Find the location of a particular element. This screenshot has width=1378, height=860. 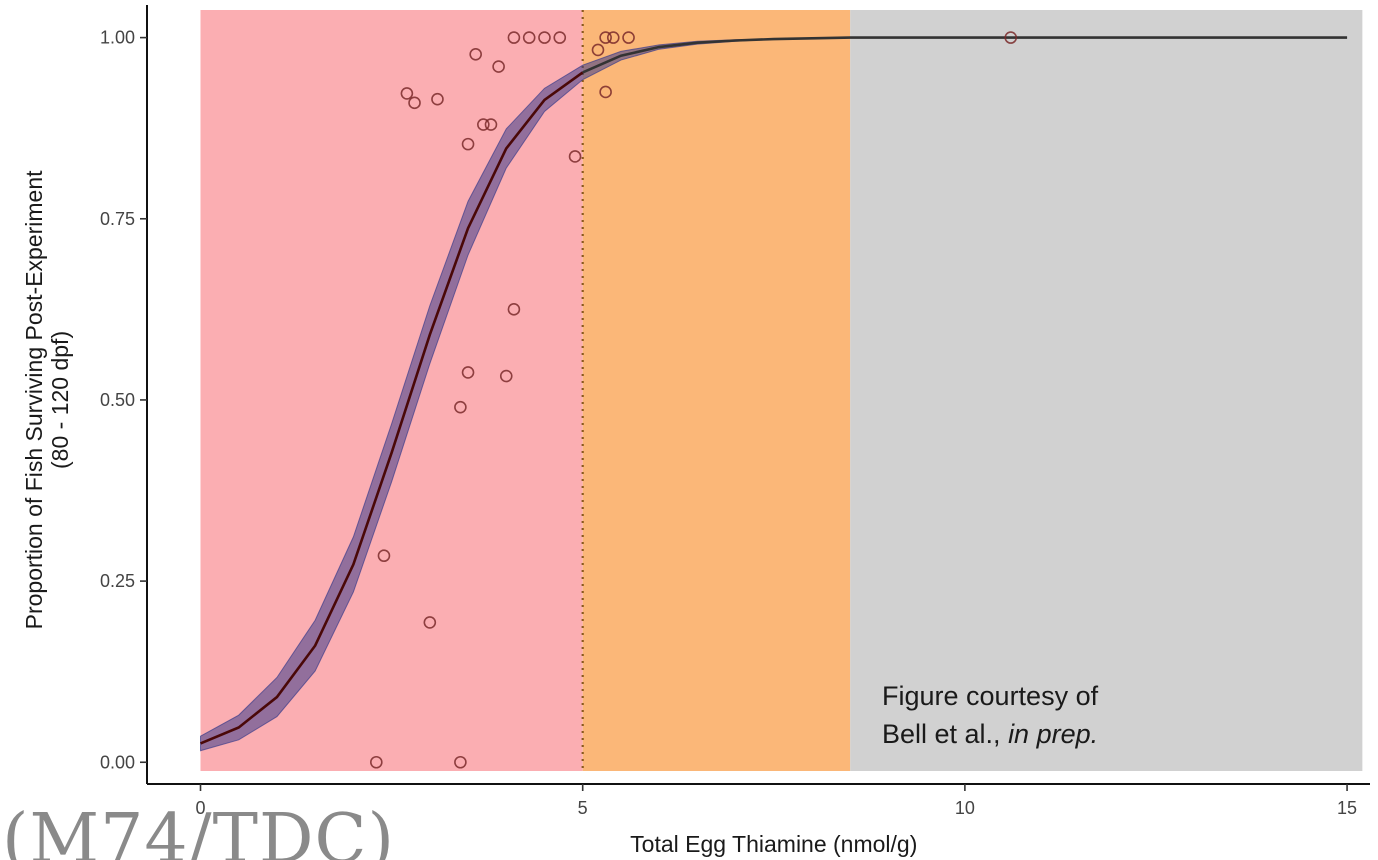

y-tick-label-2: 0.25 is located at coordinates (117, 581).